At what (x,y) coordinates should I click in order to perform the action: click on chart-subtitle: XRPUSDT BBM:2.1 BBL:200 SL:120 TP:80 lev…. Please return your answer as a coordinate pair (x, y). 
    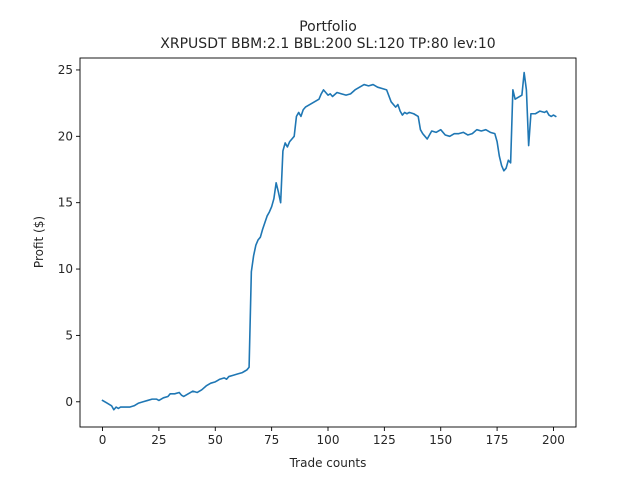
    Looking at the image, I should click on (327, 44).